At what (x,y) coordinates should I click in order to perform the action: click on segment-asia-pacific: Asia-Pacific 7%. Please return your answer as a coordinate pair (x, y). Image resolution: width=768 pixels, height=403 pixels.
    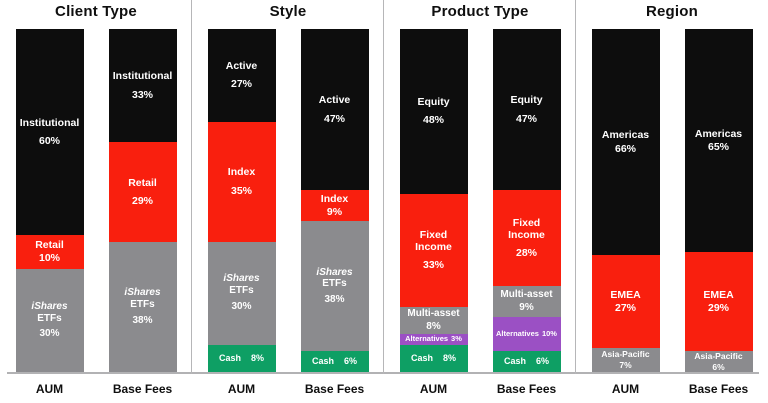
    Looking at the image, I should click on (625, 359).